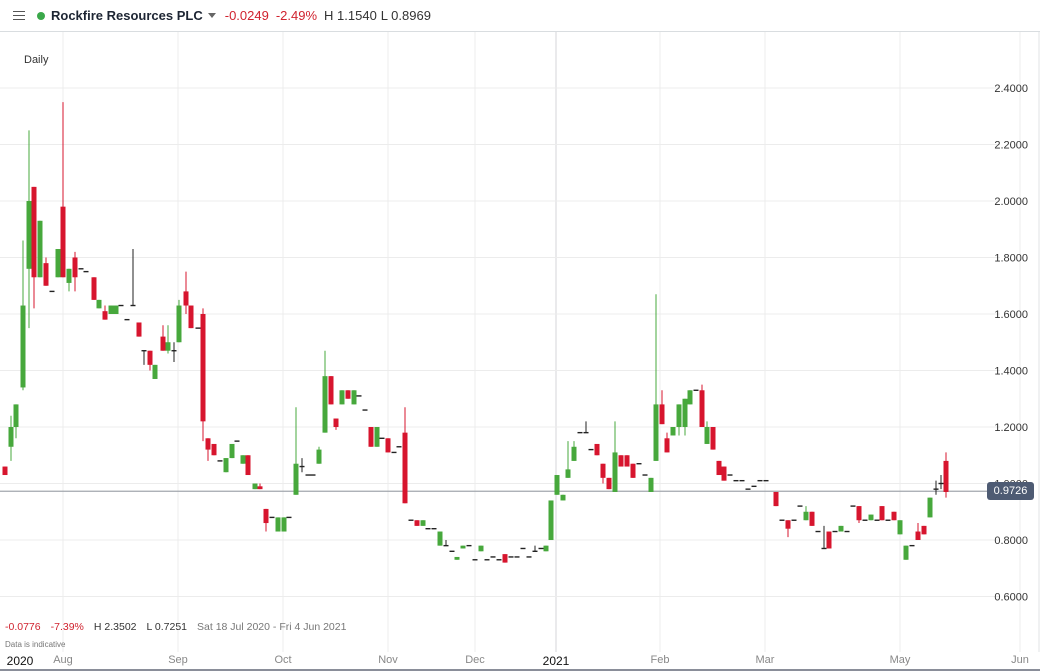 The image size is (1040, 671). Describe the element at coordinates (167, 627) in the screenshot. I see `period-low: L 0.7251` at that location.